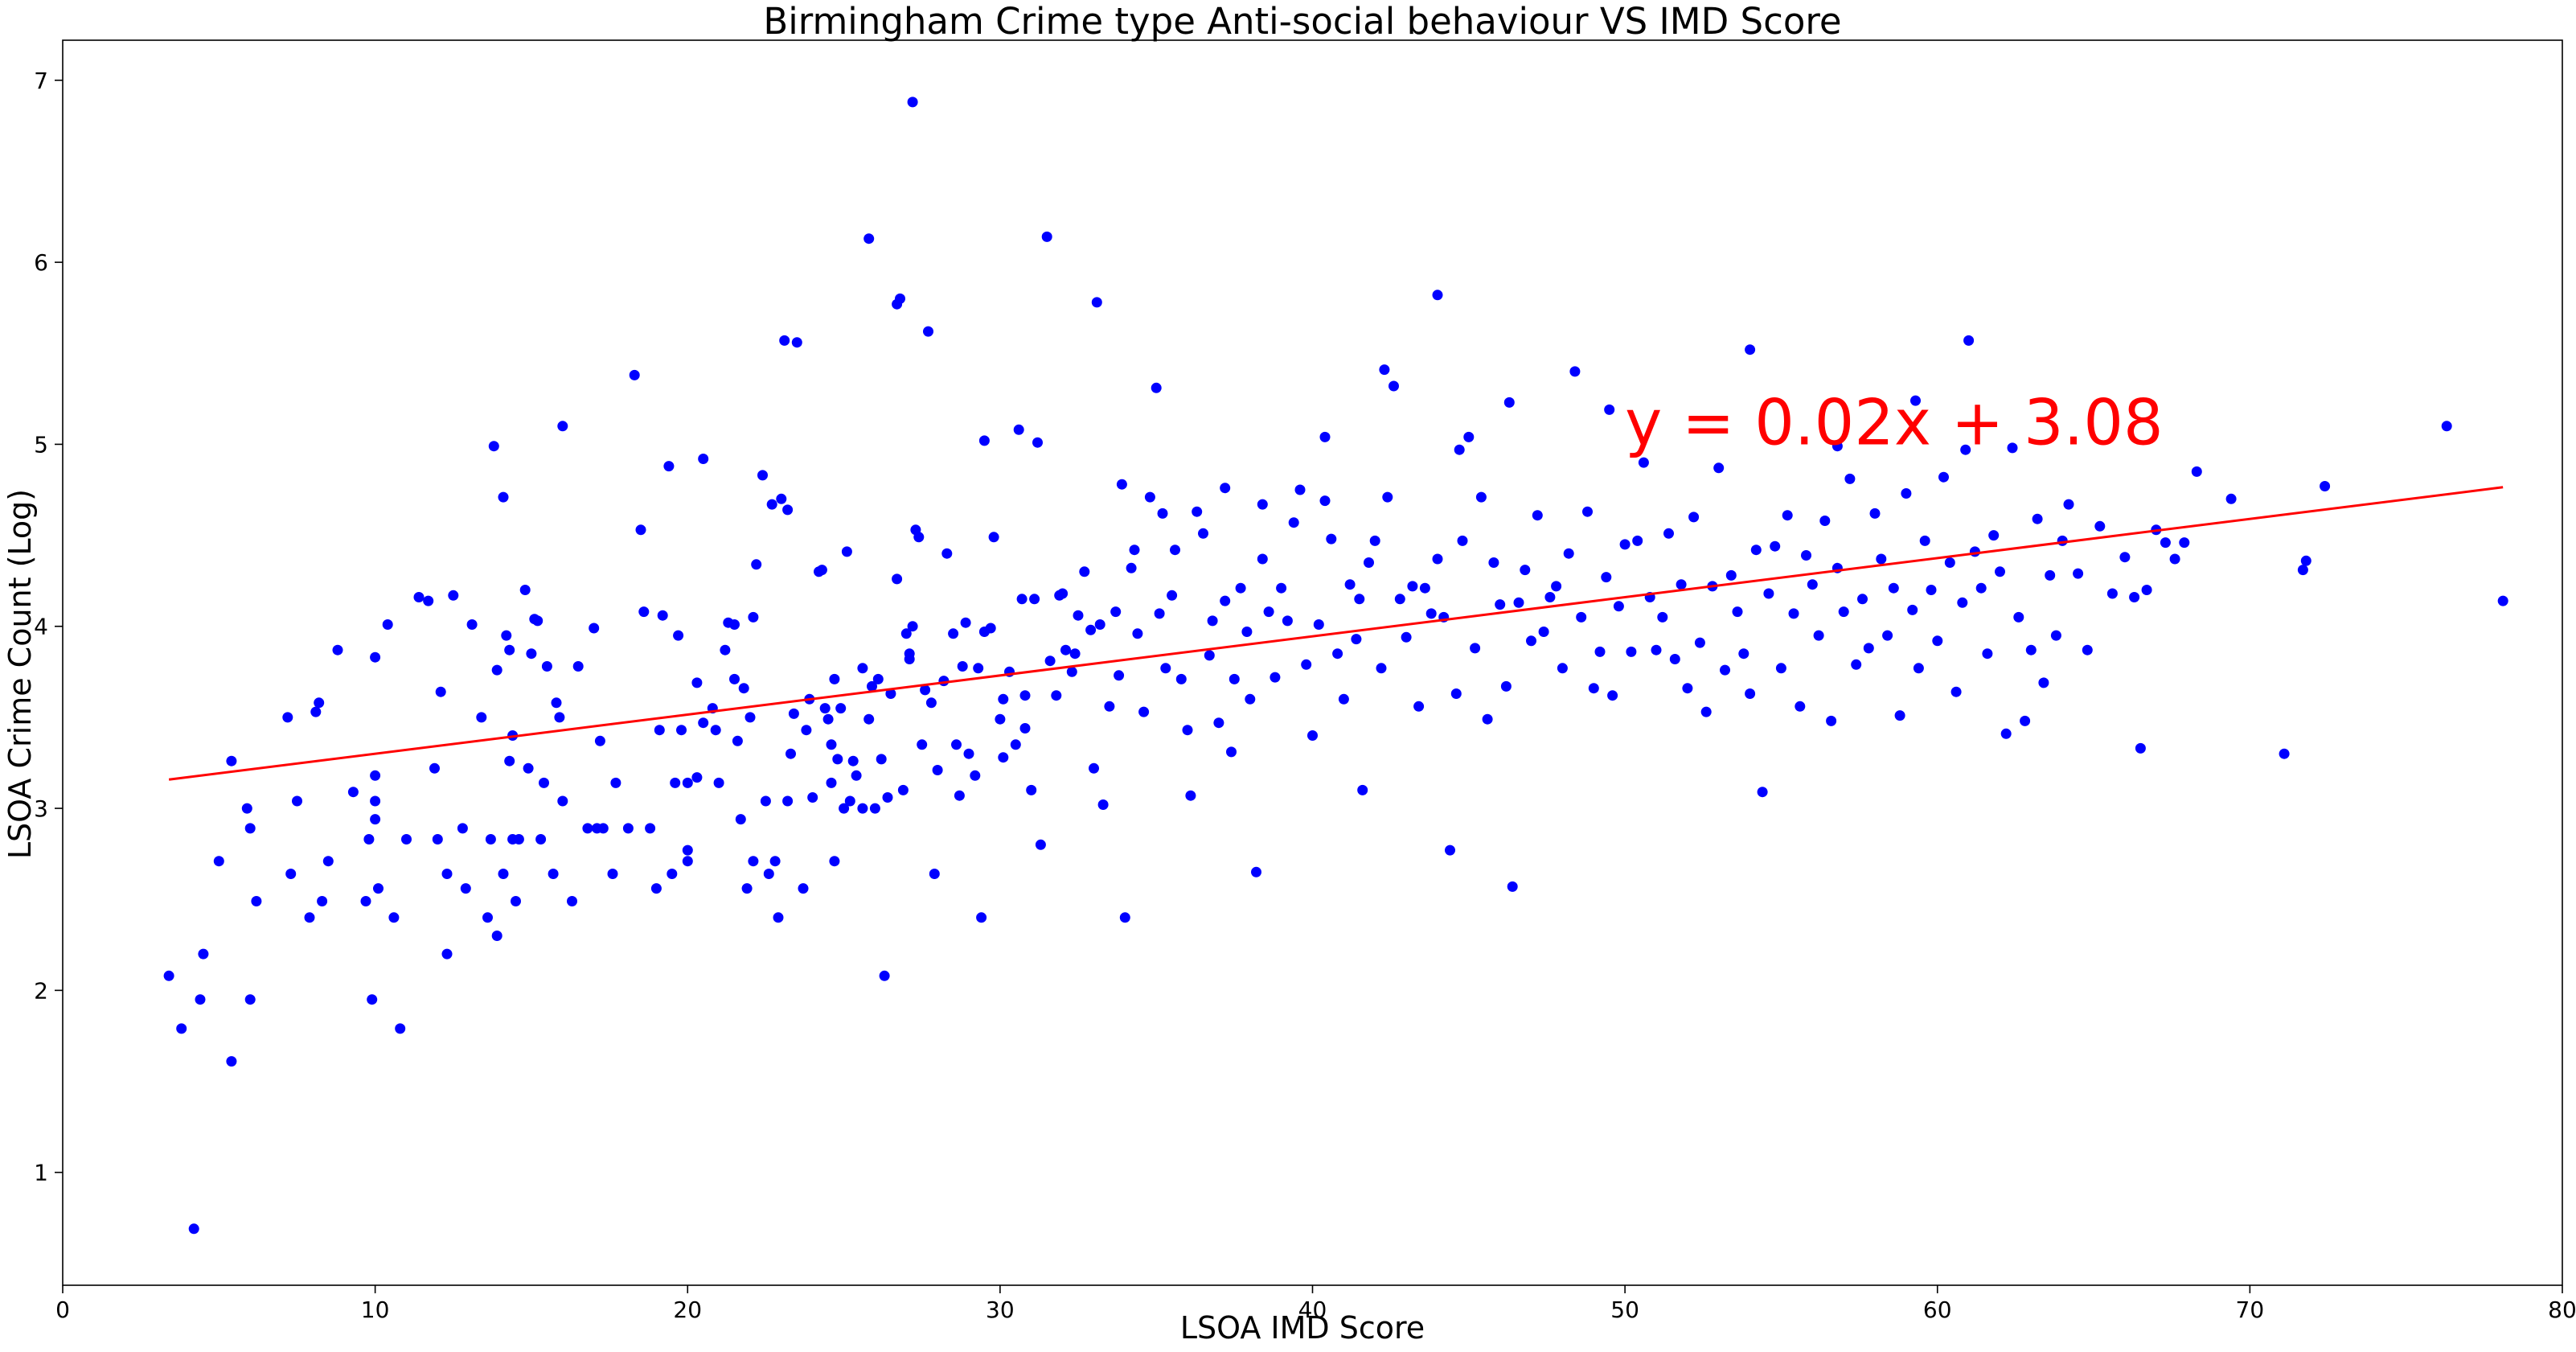 The width and height of the screenshot is (2576, 1352). What do you see at coordinates (41, 81) in the screenshot?
I see `y-tick-label: 7` at bounding box center [41, 81].